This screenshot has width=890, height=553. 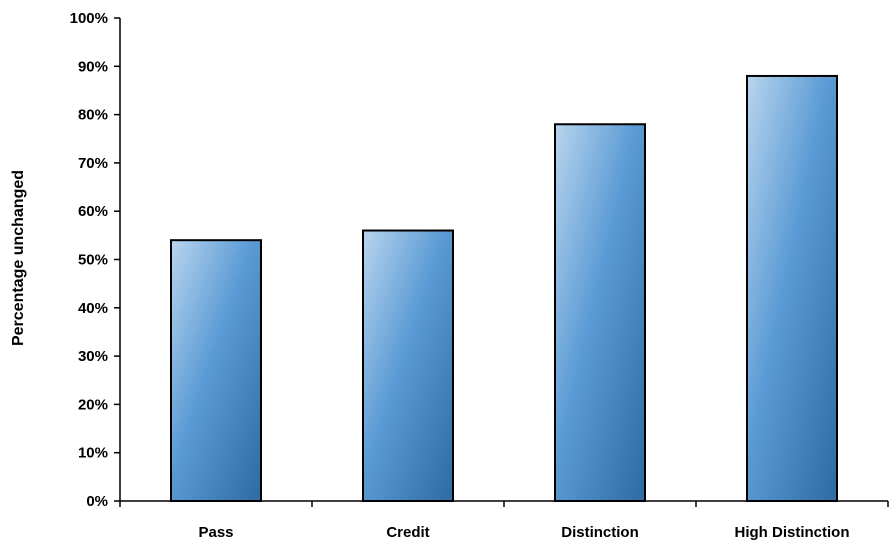 What do you see at coordinates (93, 115) in the screenshot?
I see `y-tick-label: 80%` at bounding box center [93, 115].